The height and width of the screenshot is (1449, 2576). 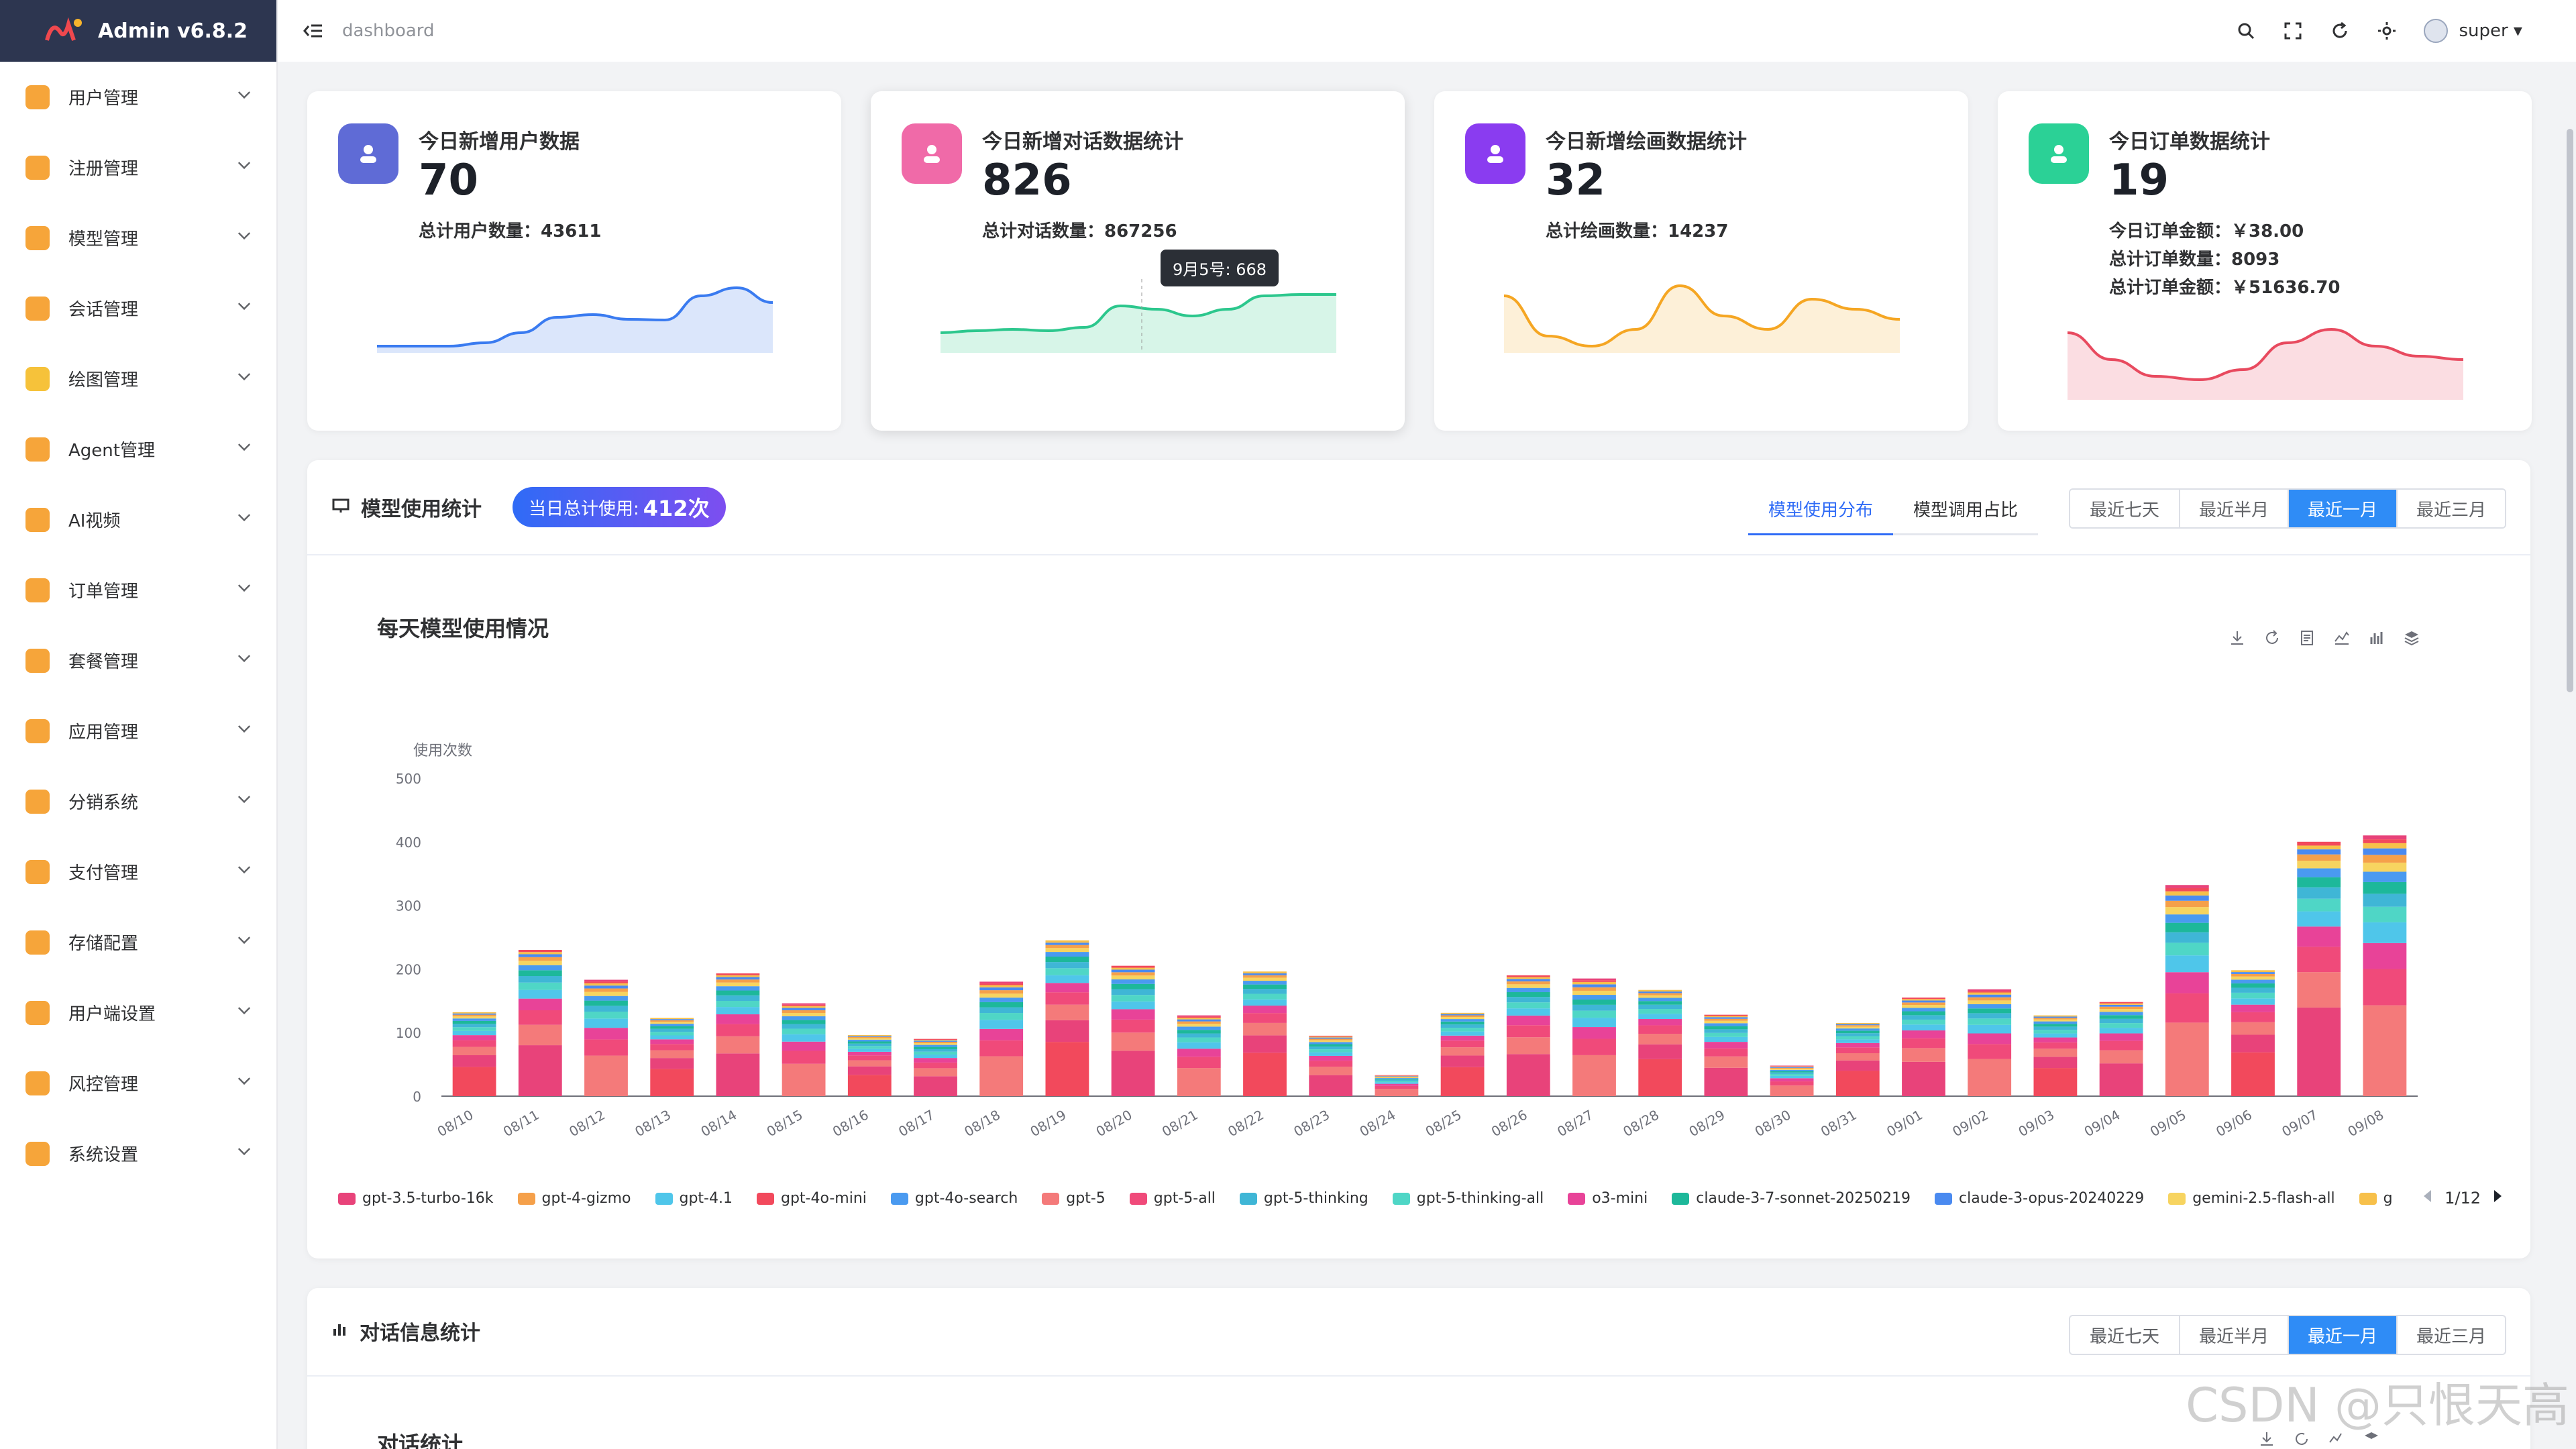 I want to click on sparkline-line, so click(x=1702, y=316).